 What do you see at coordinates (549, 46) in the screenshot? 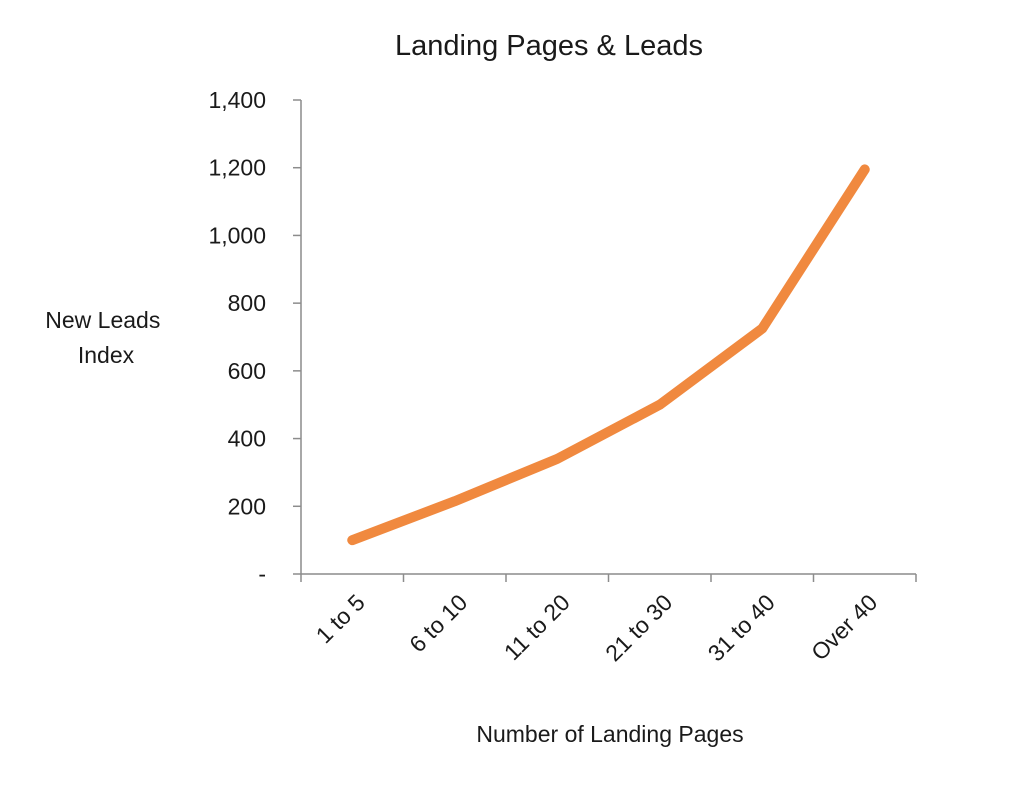
I see `chart-title: Landing Pages & Leads` at bounding box center [549, 46].